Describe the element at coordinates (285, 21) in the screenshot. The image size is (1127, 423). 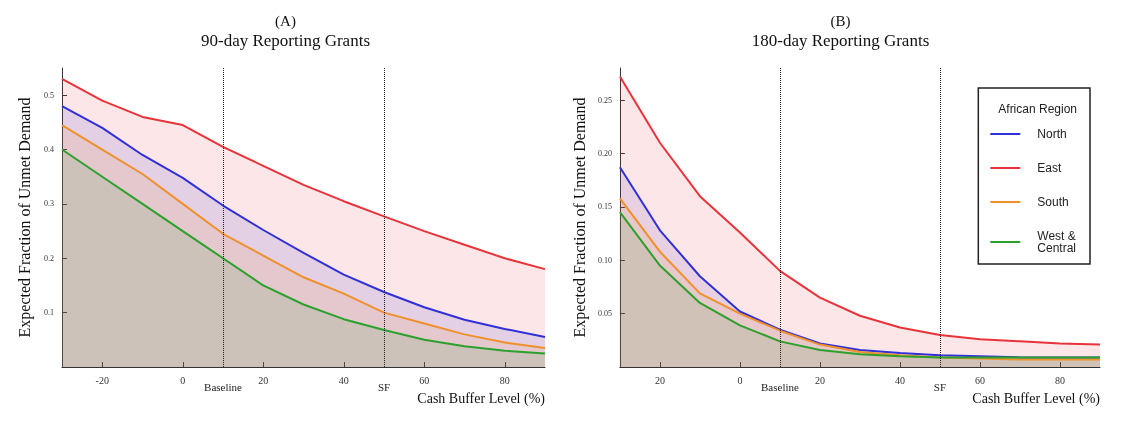
I see `chart-title: (A)` at that location.